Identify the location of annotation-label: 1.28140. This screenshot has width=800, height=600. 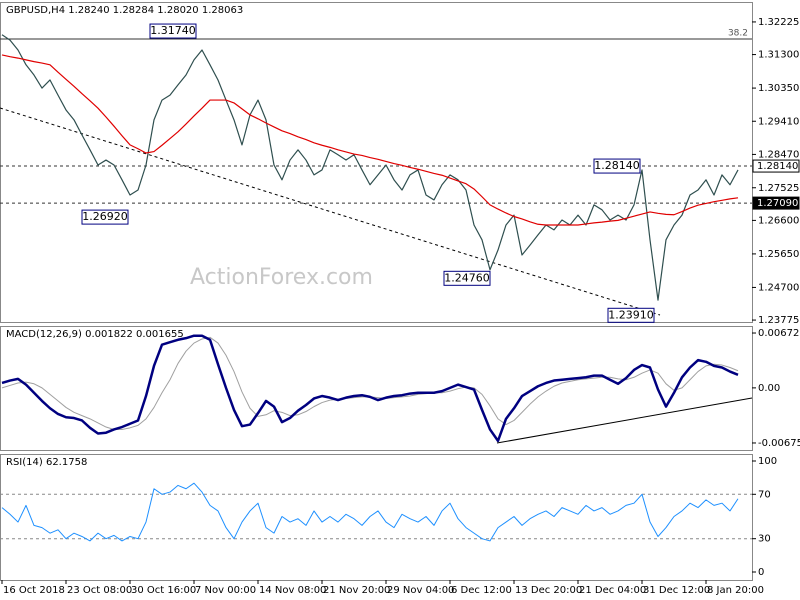
(617, 165).